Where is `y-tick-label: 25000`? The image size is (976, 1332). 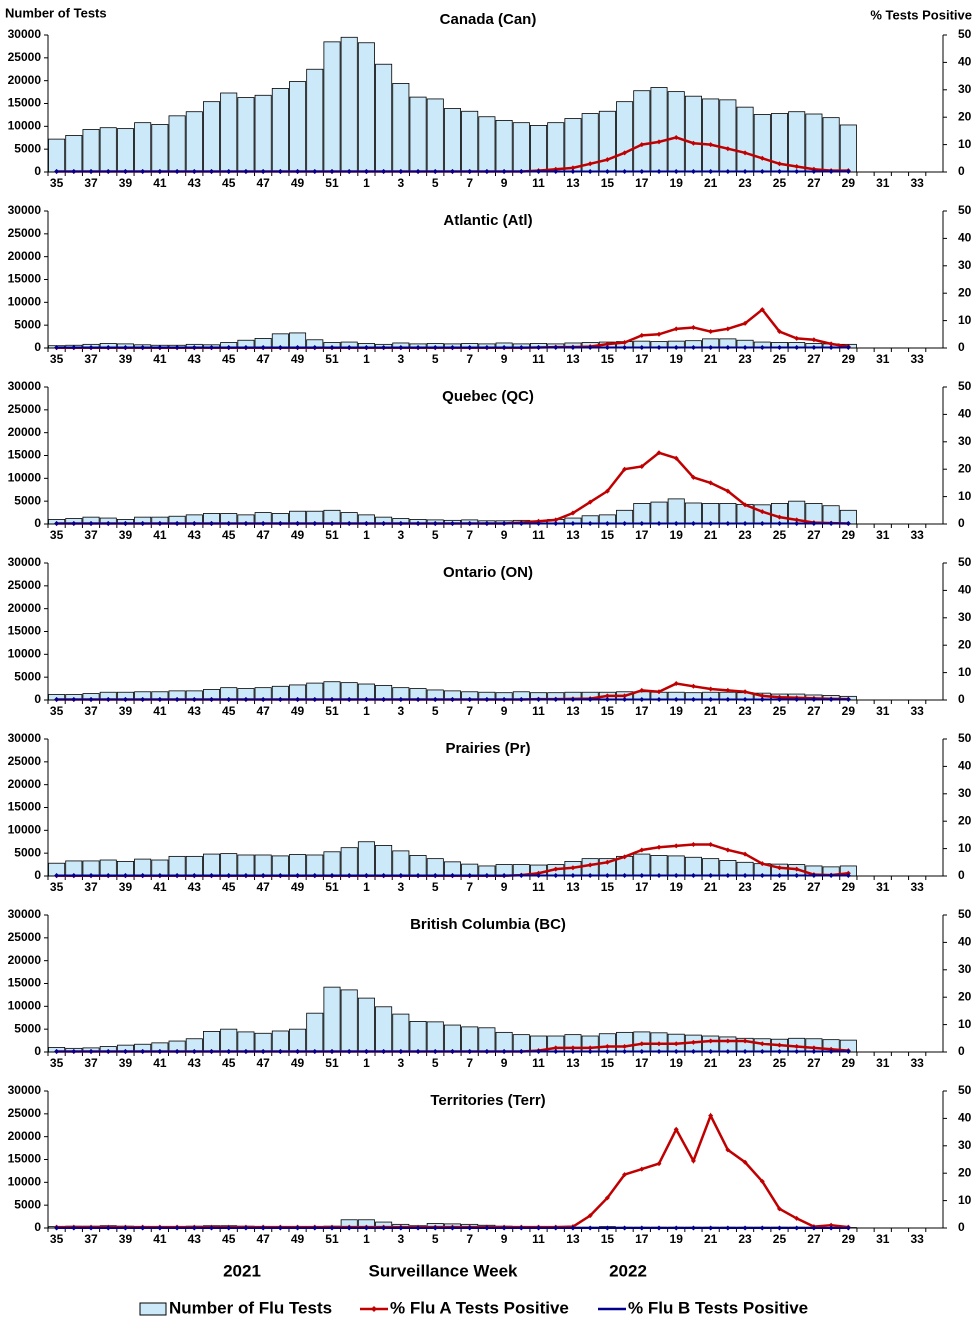 y-tick-label: 25000 is located at coordinates (25, 57).